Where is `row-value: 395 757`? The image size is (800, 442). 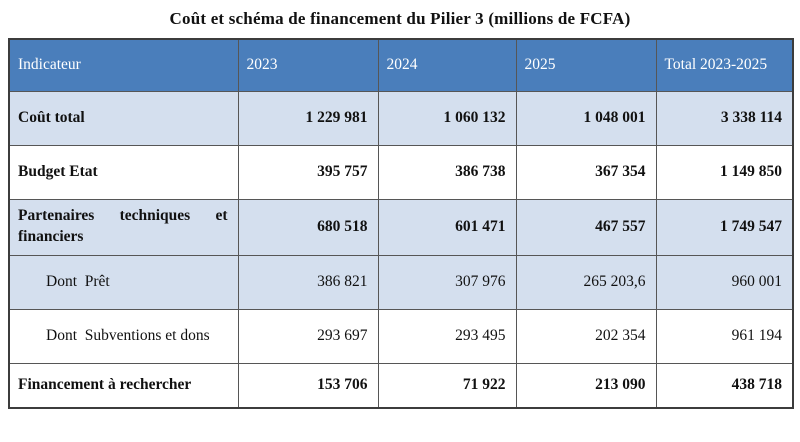 row-value: 395 757 is located at coordinates (308, 172).